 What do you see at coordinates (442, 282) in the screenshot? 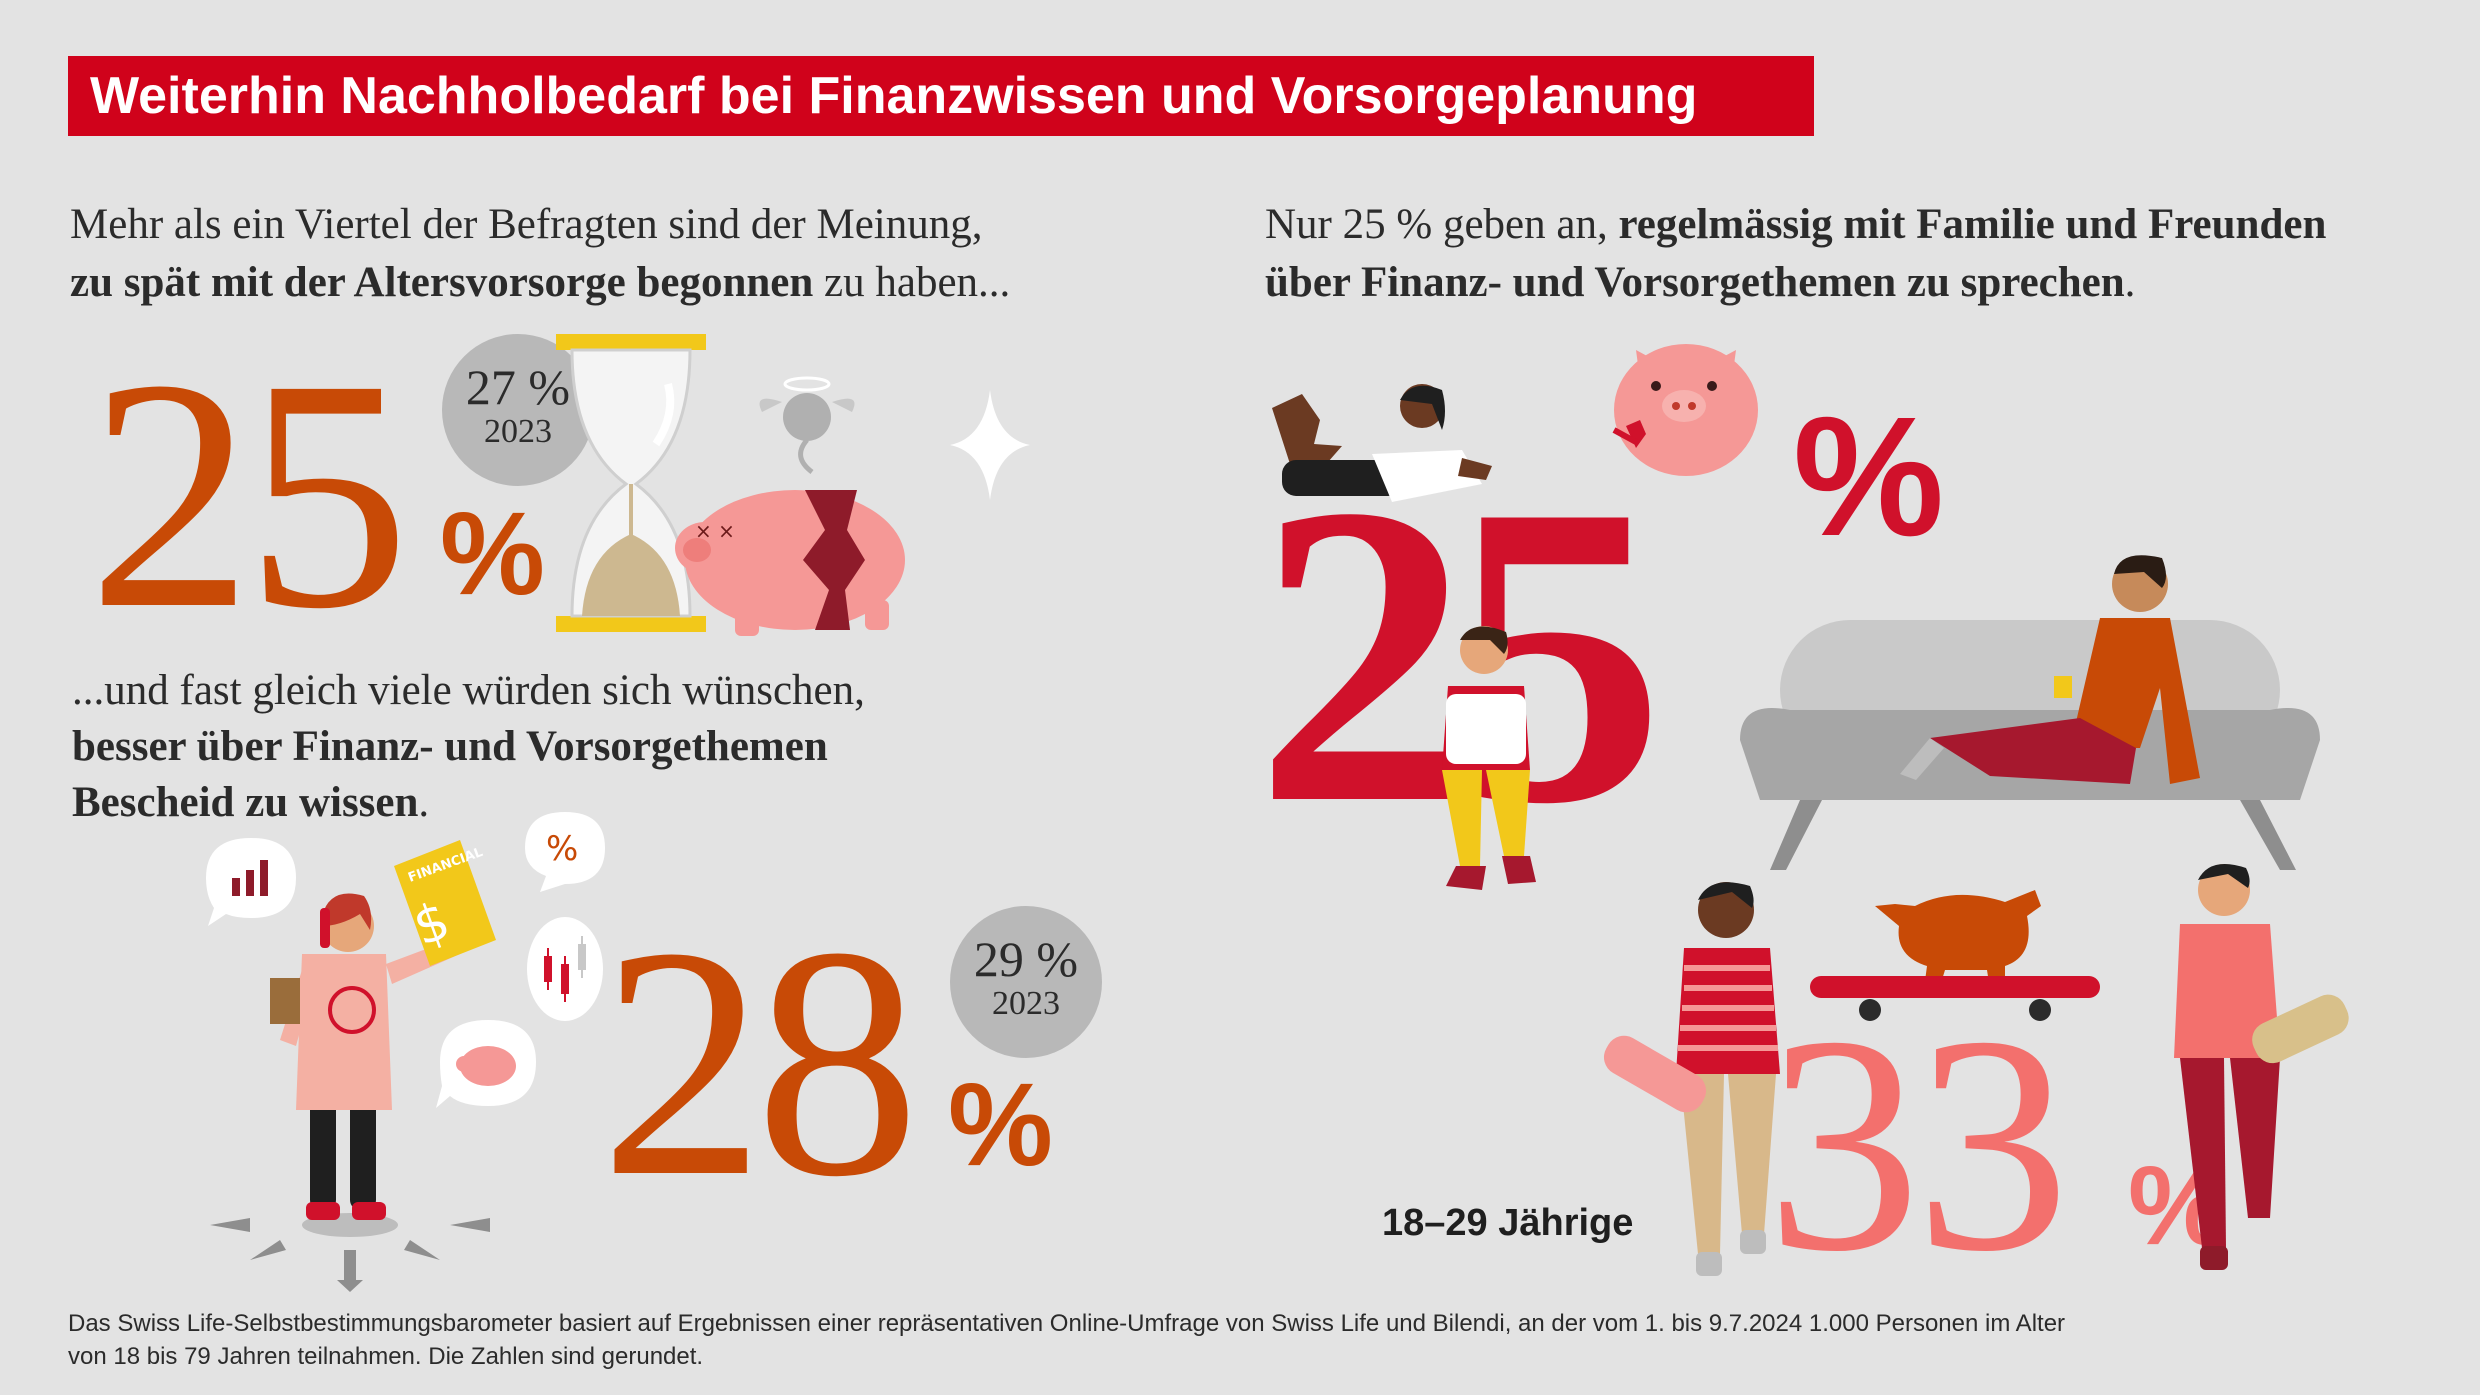
I see `left-top-line2-bold: zu spät mit der Altersvorsorge begonnen` at bounding box center [442, 282].